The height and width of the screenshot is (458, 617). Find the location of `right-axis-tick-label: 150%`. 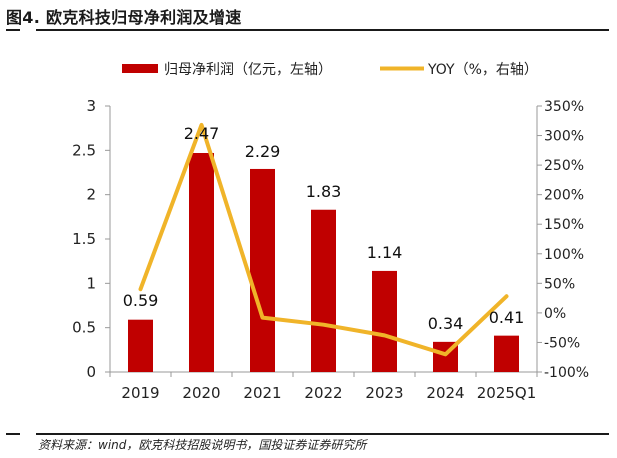

right-axis-tick-label: 150% is located at coordinates (564, 225).